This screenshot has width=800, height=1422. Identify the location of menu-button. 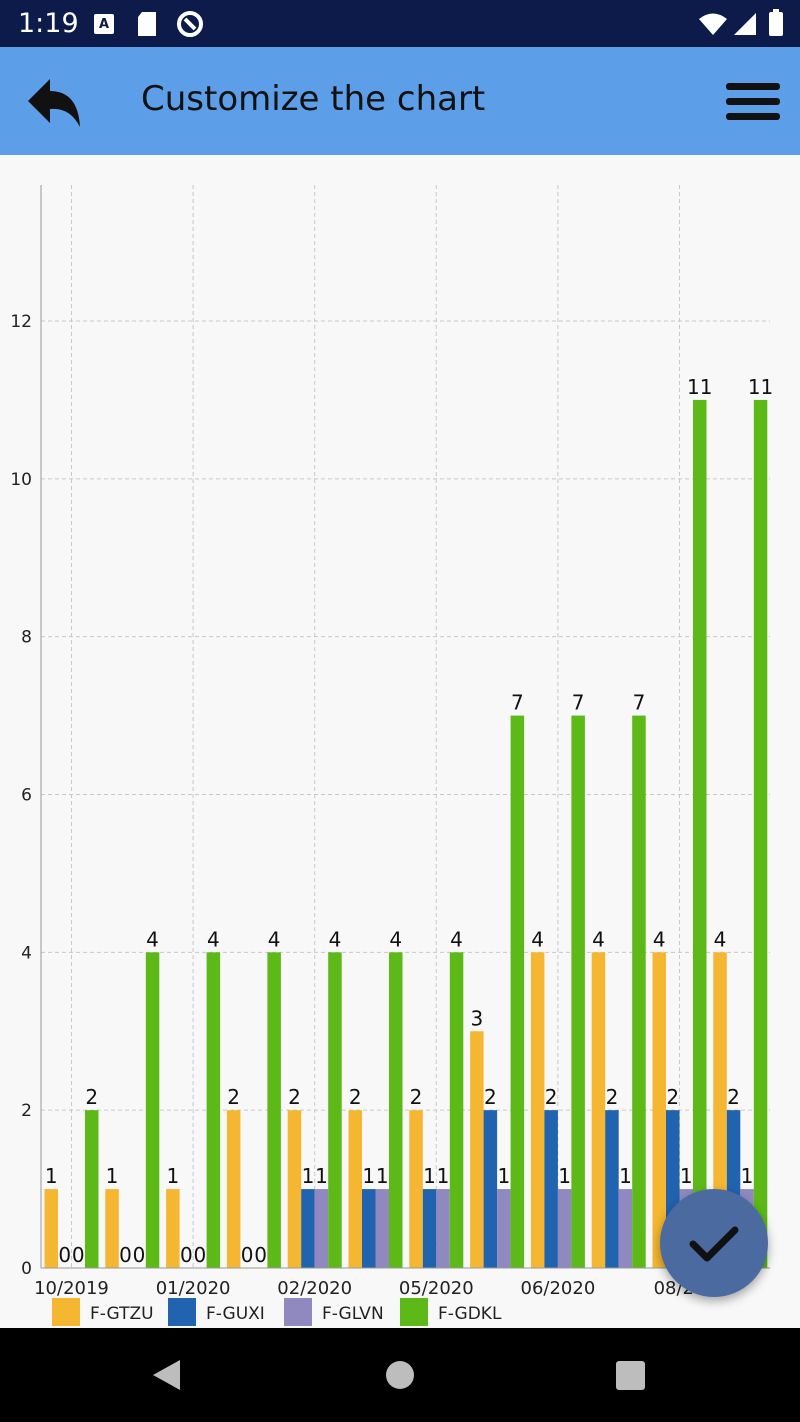
(752, 102).